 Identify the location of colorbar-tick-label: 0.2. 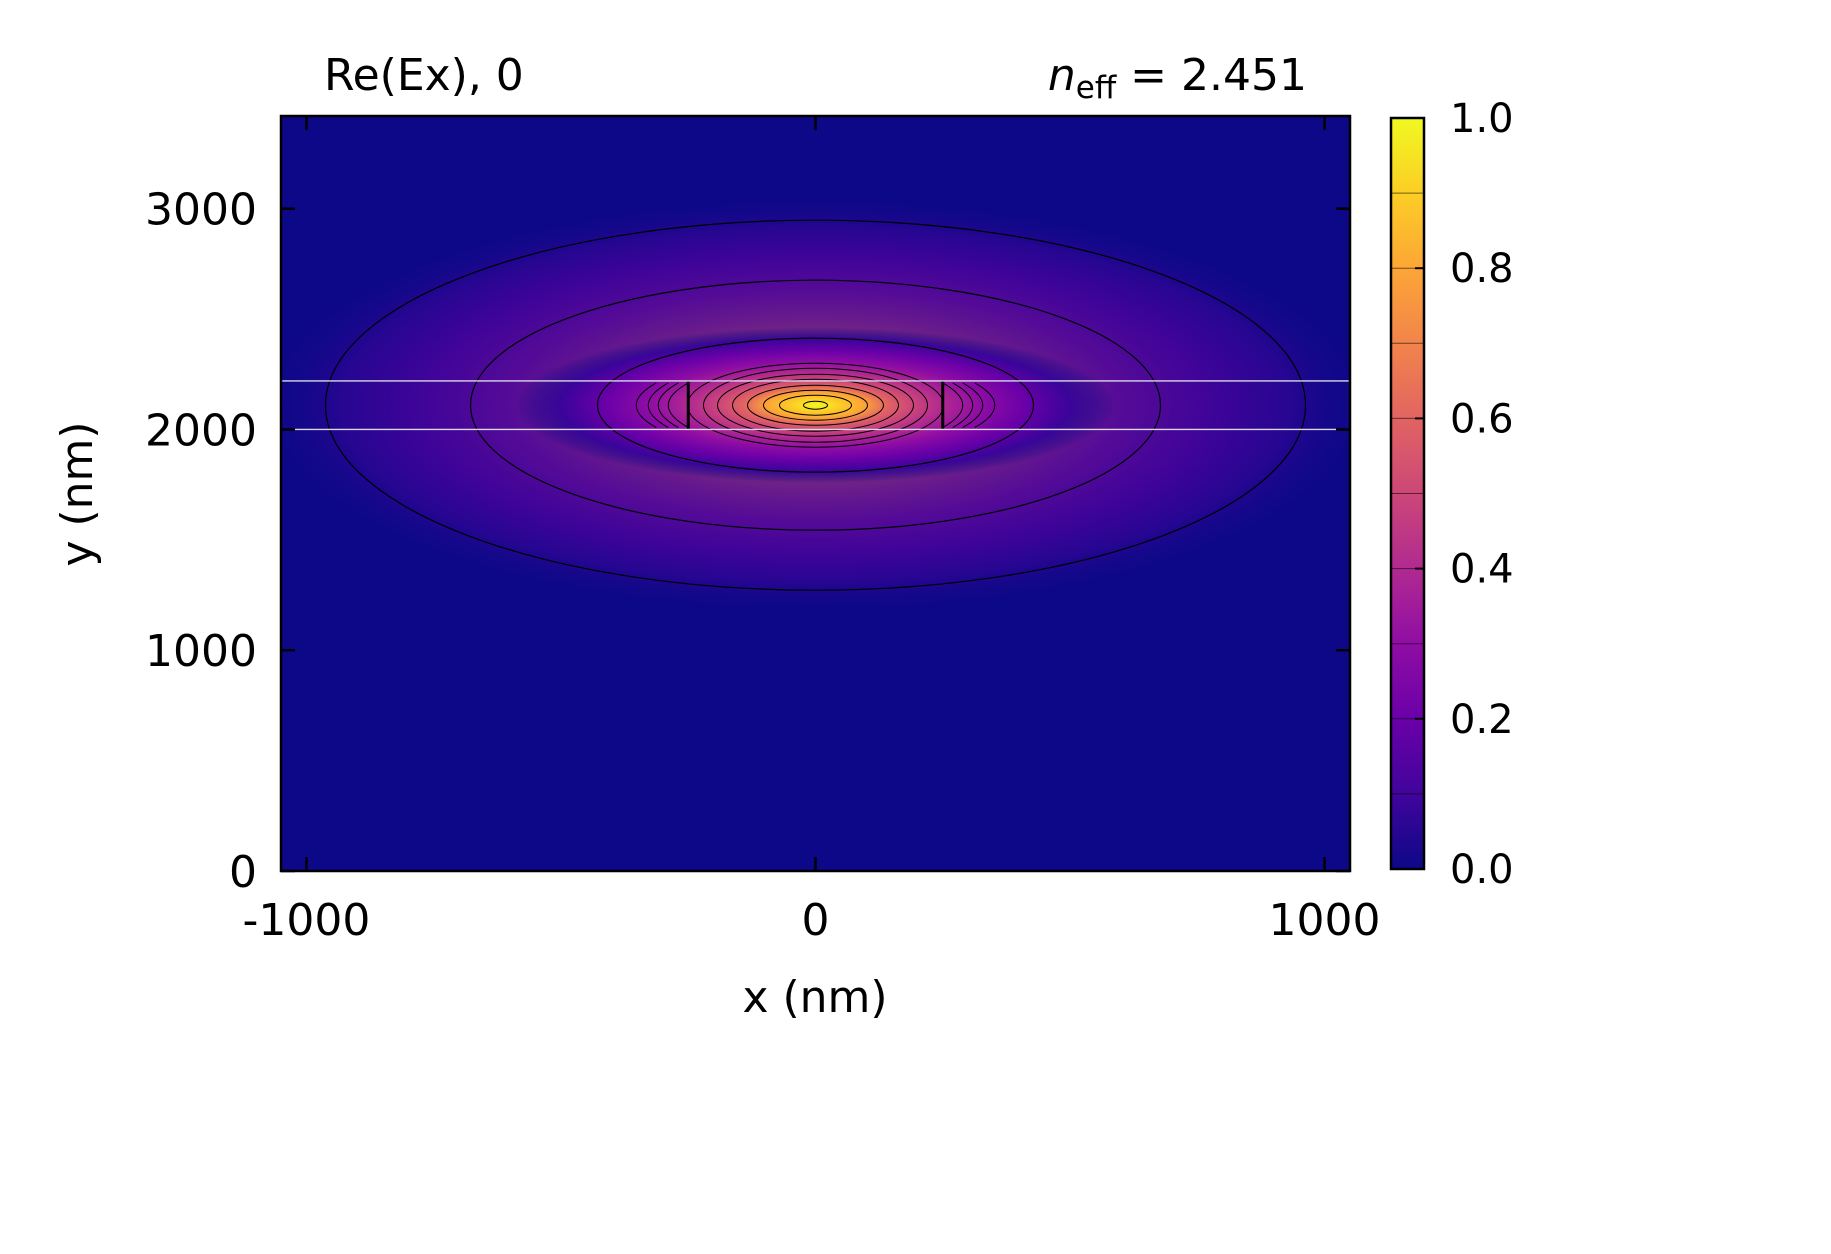
(1482, 720).